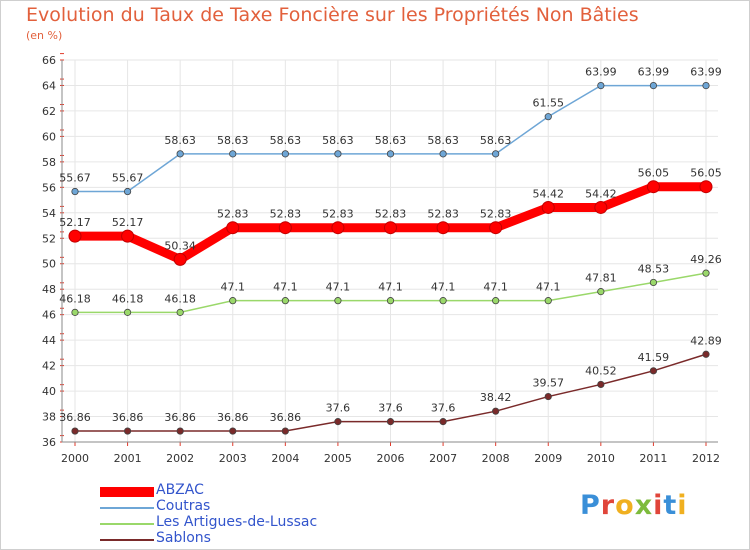  What do you see at coordinates (654, 357) in the screenshot?
I see `data-label-sablons-2011: 41.59` at bounding box center [654, 357].